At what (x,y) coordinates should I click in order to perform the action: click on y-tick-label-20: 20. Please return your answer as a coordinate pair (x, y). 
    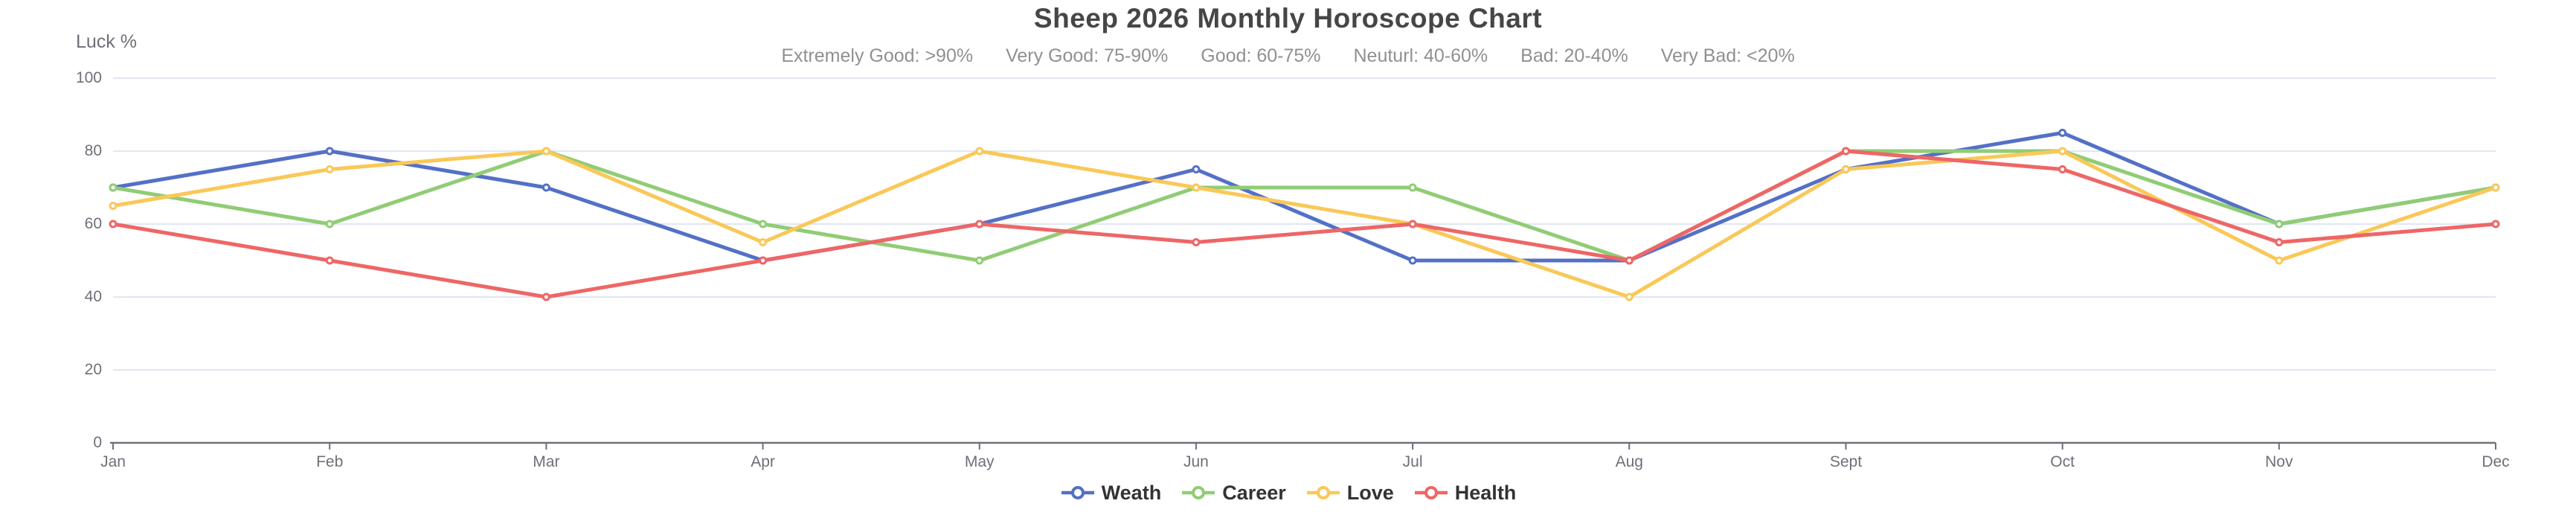
    Looking at the image, I should click on (93, 369).